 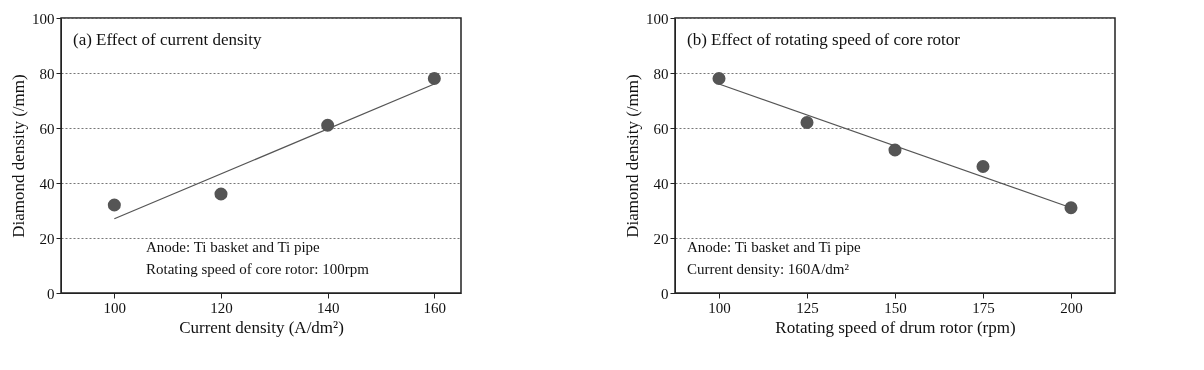 What do you see at coordinates (983, 307) in the screenshot?
I see `x-tick-label: 175` at bounding box center [983, 307].